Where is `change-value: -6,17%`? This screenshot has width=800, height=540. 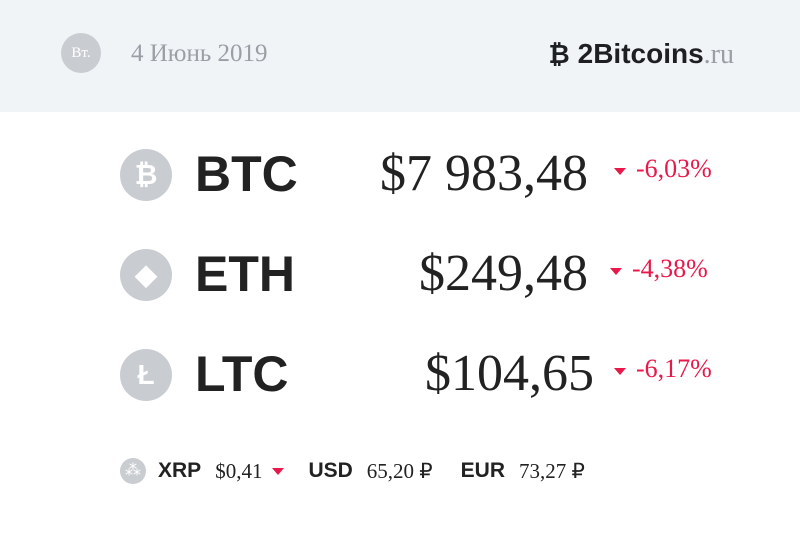
change-value: -6,17% is located at coordinates (674, 368).